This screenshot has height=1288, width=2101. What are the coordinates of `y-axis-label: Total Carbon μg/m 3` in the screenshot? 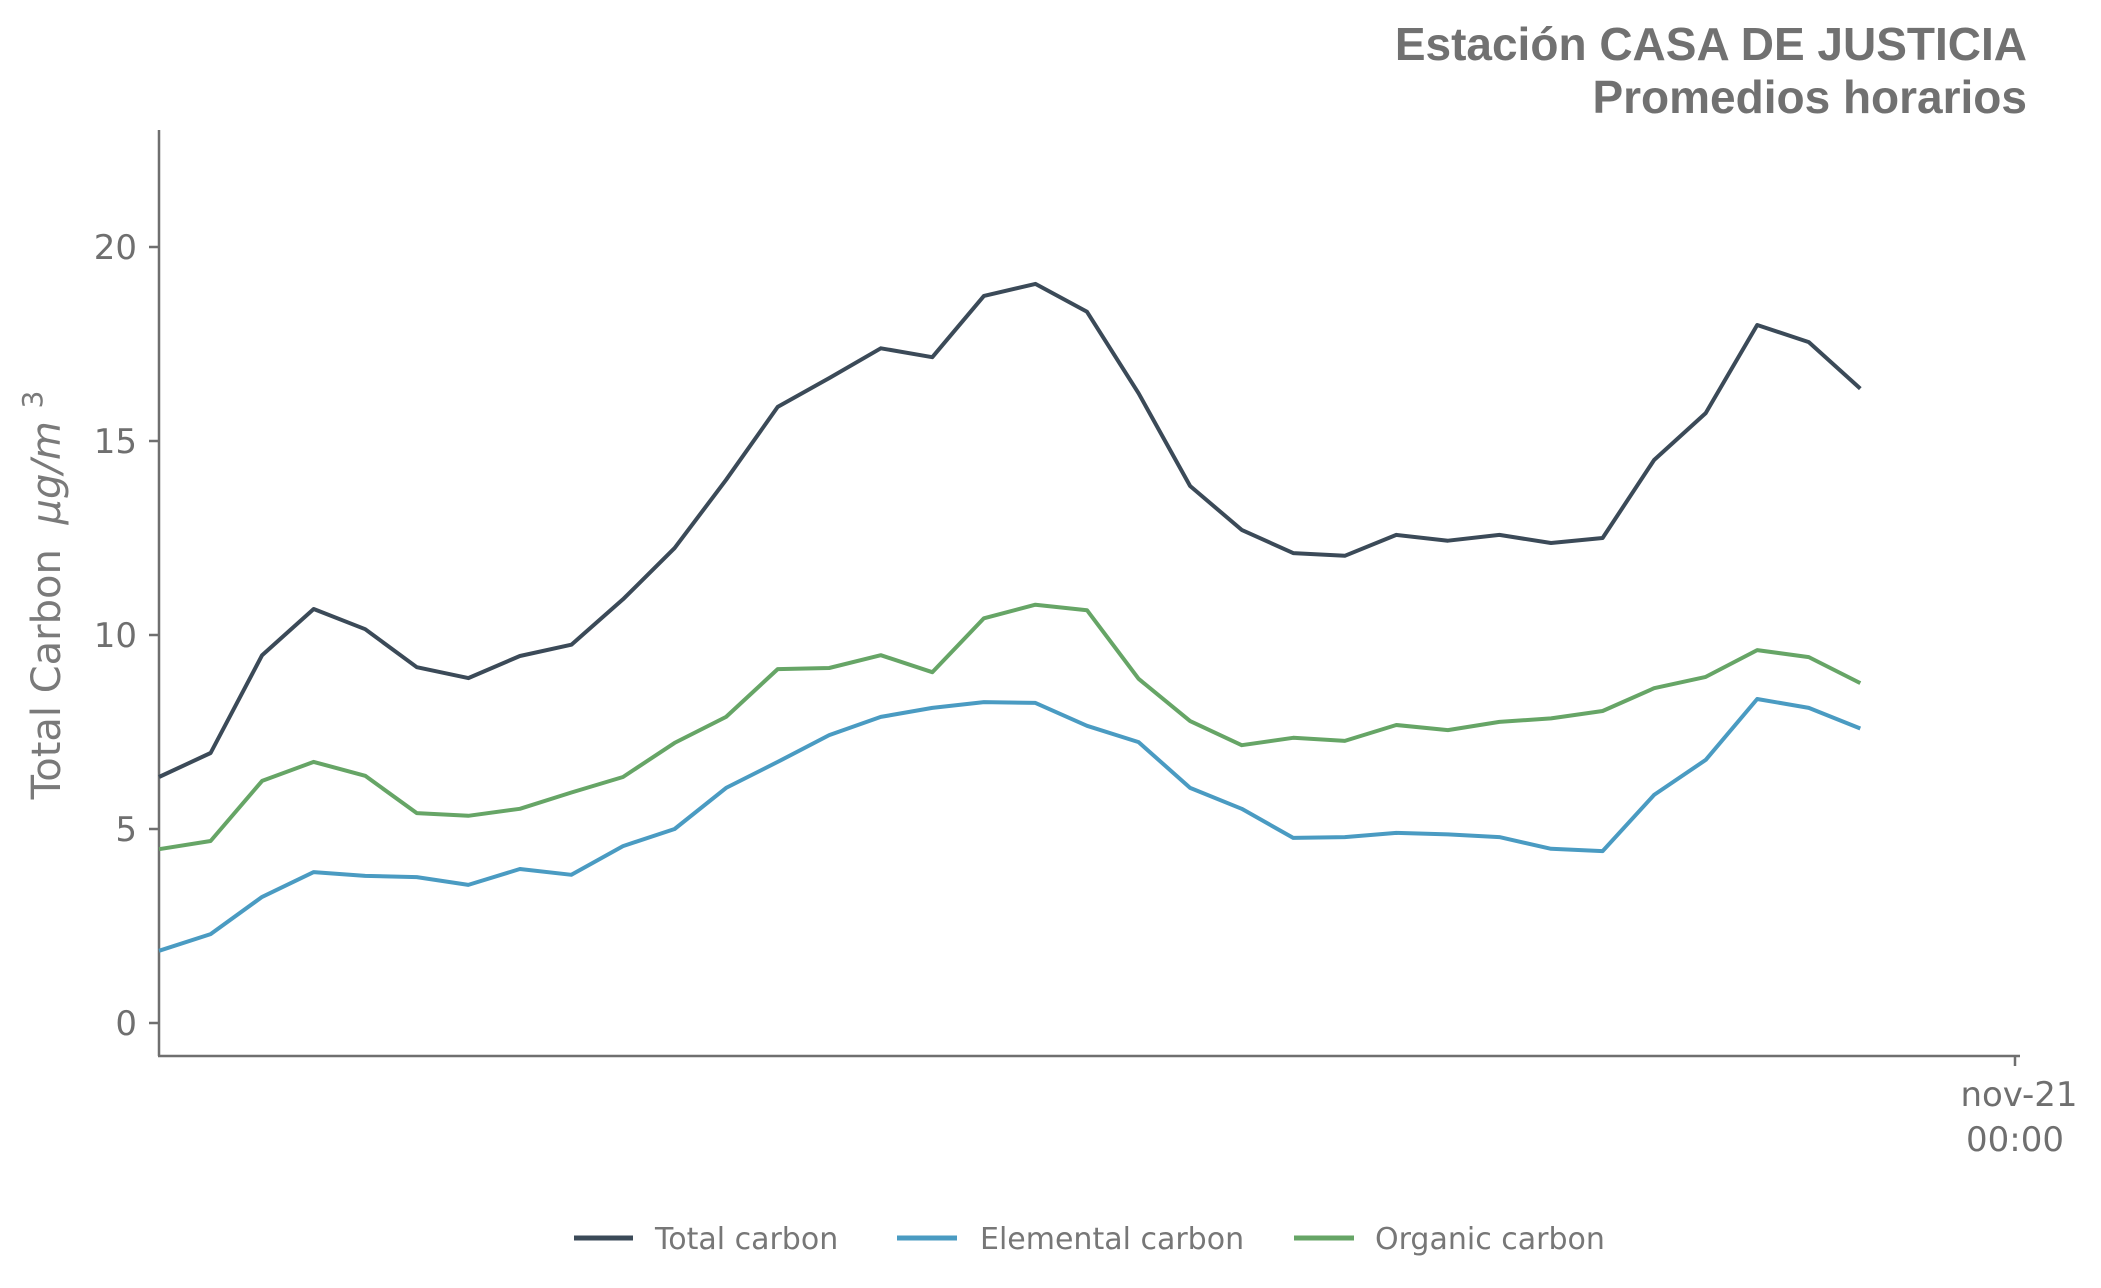 It's located at (43, 596).